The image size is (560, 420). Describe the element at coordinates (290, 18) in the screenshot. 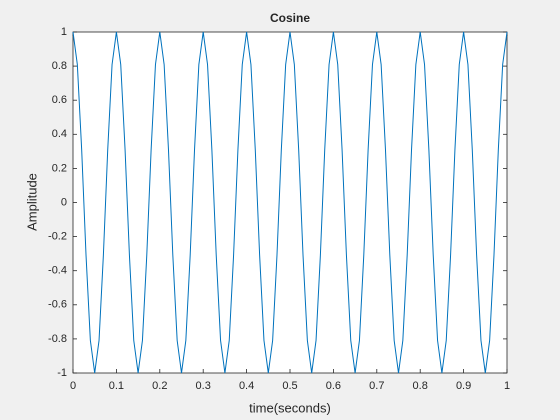

I see `chart-title: Cosine` at that location.